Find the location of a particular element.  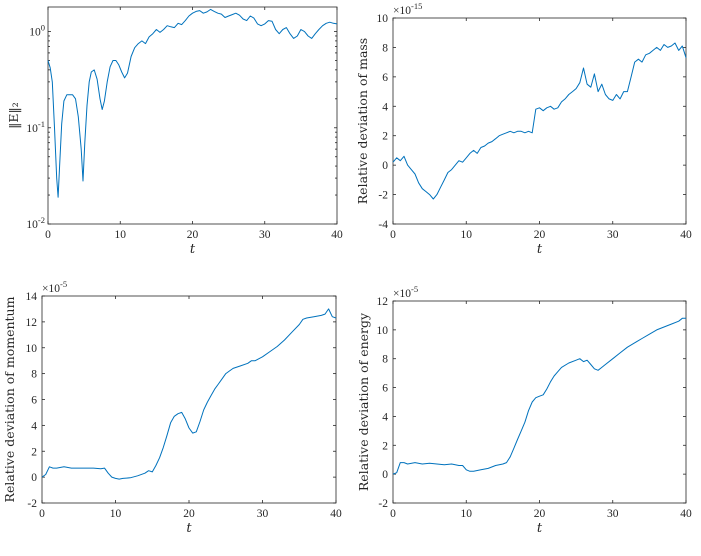

y-tick-label: 10⁰ is located at coordinates (37, 31).